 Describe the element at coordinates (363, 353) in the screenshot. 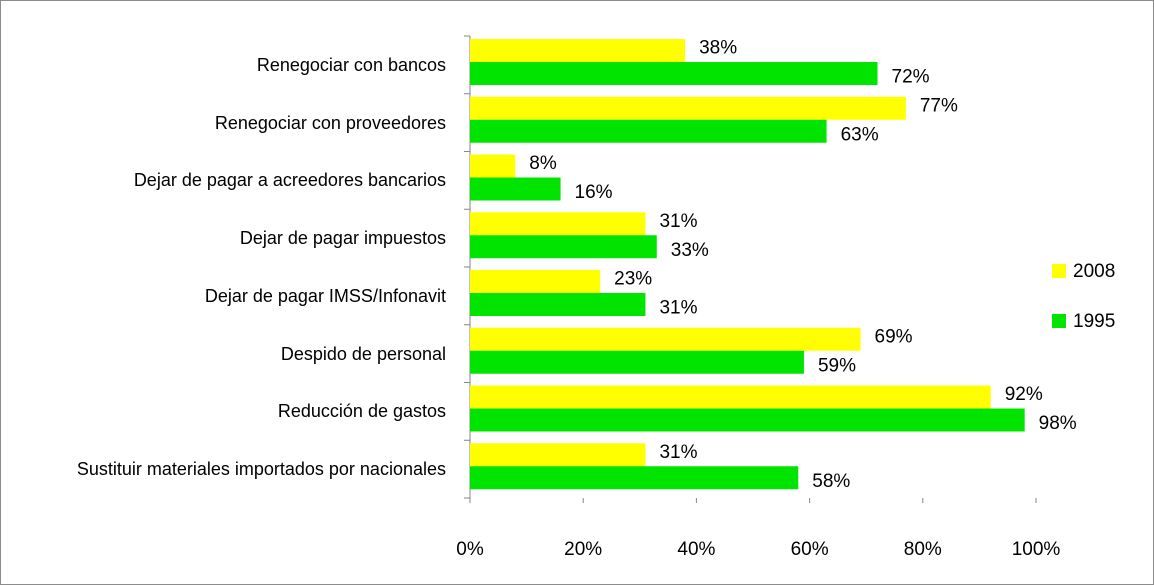

I see `category-label: Despido de personal` at that location.